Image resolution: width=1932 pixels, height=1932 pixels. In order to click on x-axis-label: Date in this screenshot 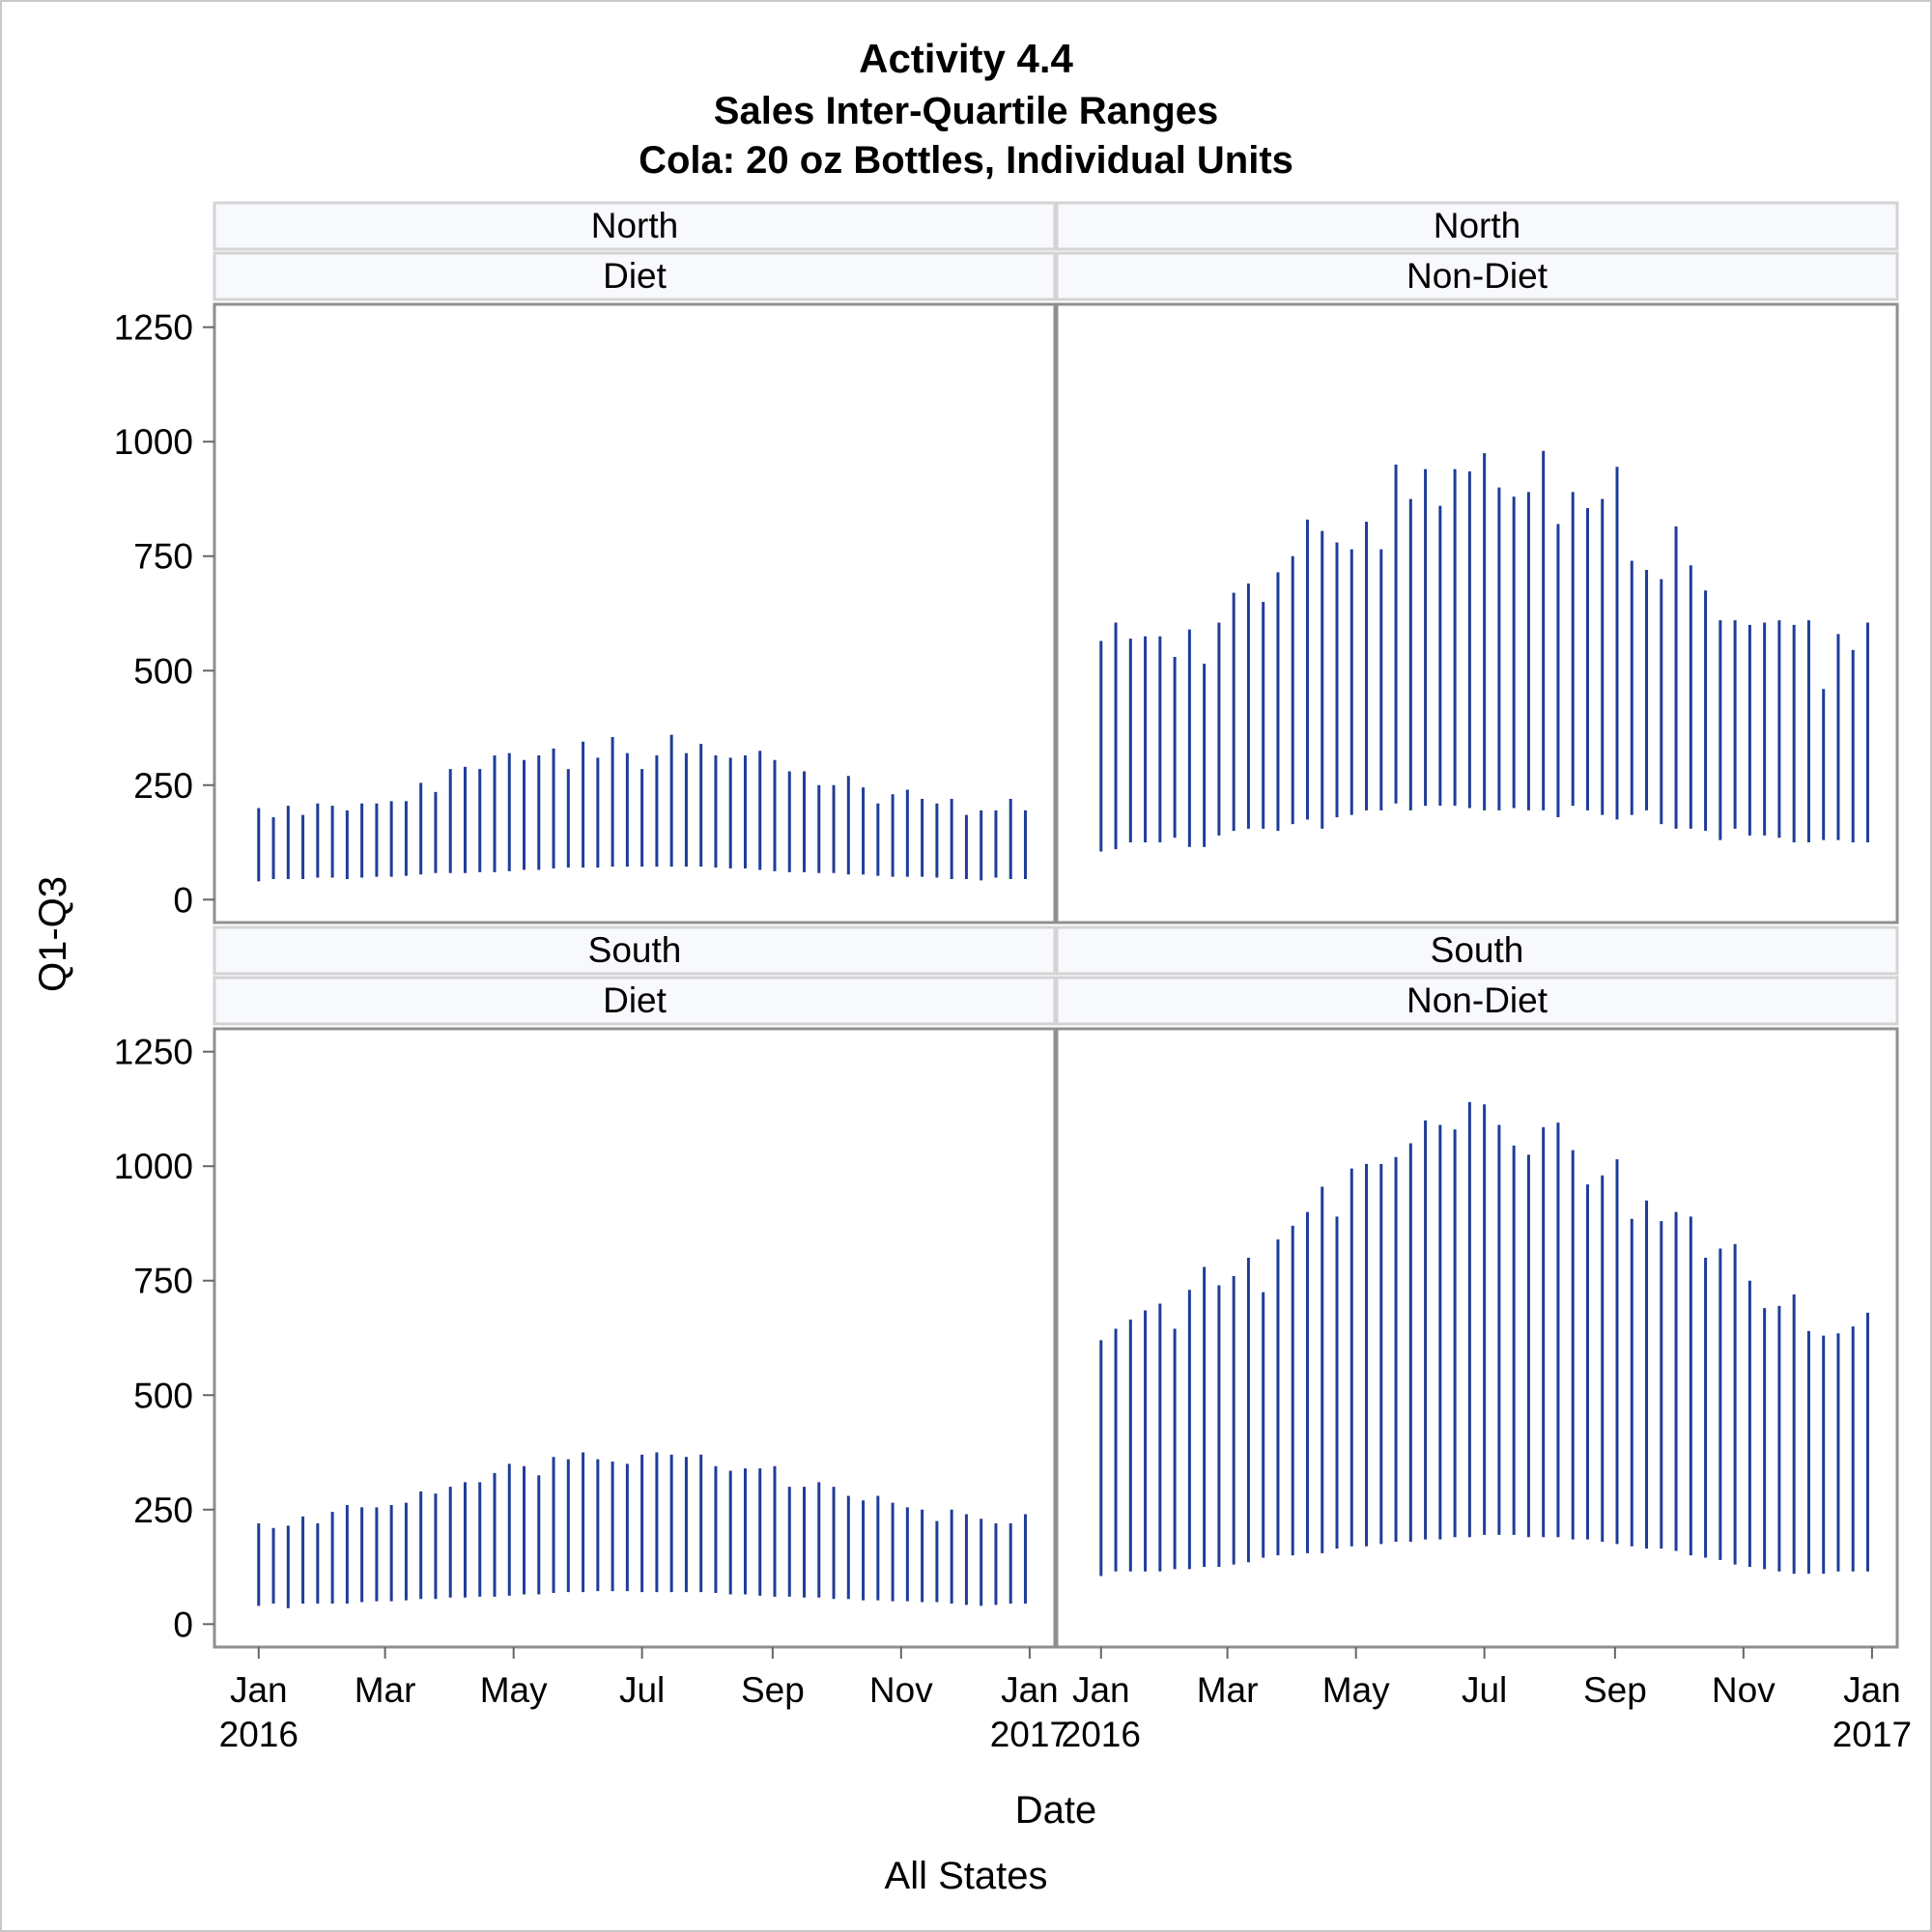, I will do `click(1056, 1810)`.